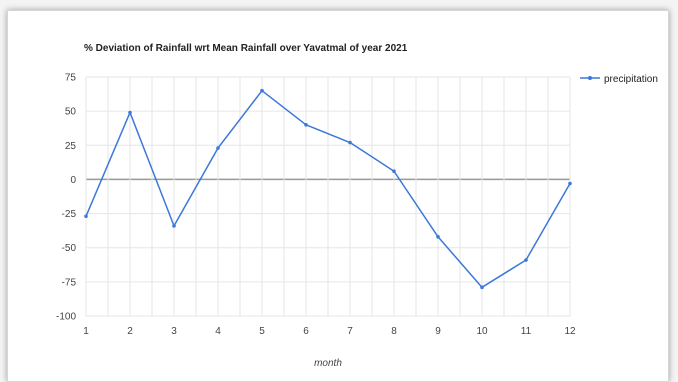  I want to click on x-tick-label: 1, so click(86, 331).